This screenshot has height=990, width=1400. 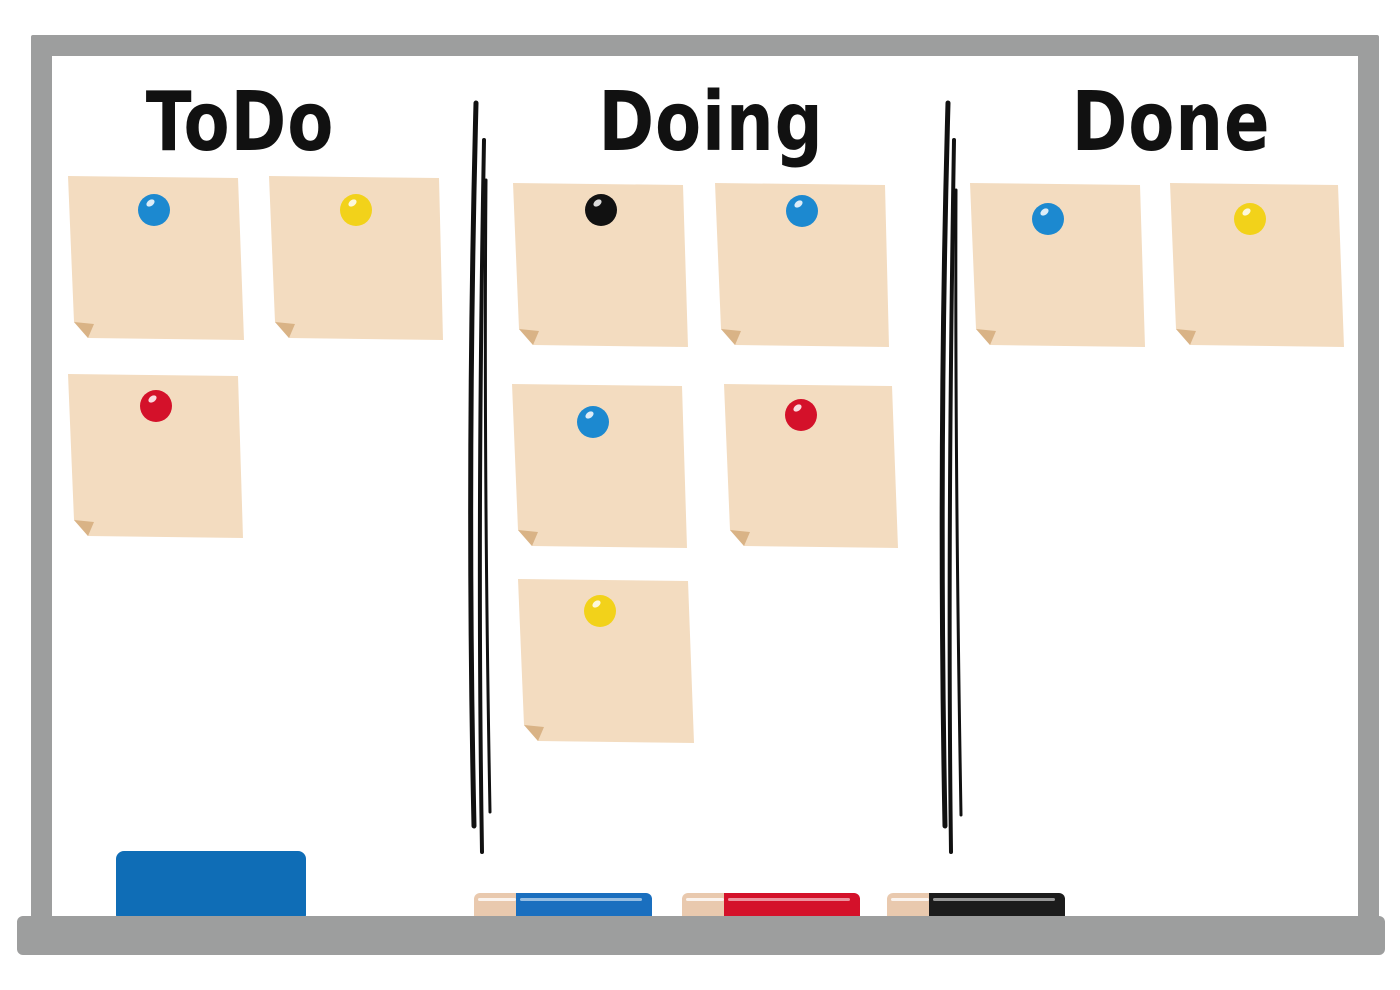 I want to click on red-marker, so click(x=771, y=904).